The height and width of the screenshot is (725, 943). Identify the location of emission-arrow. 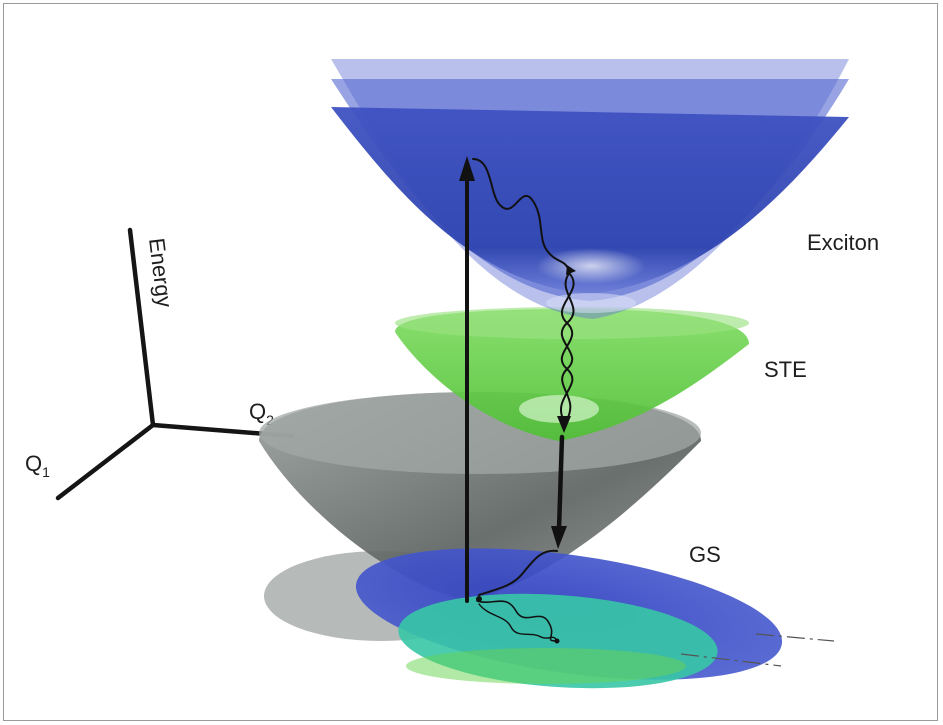
(560, 483).